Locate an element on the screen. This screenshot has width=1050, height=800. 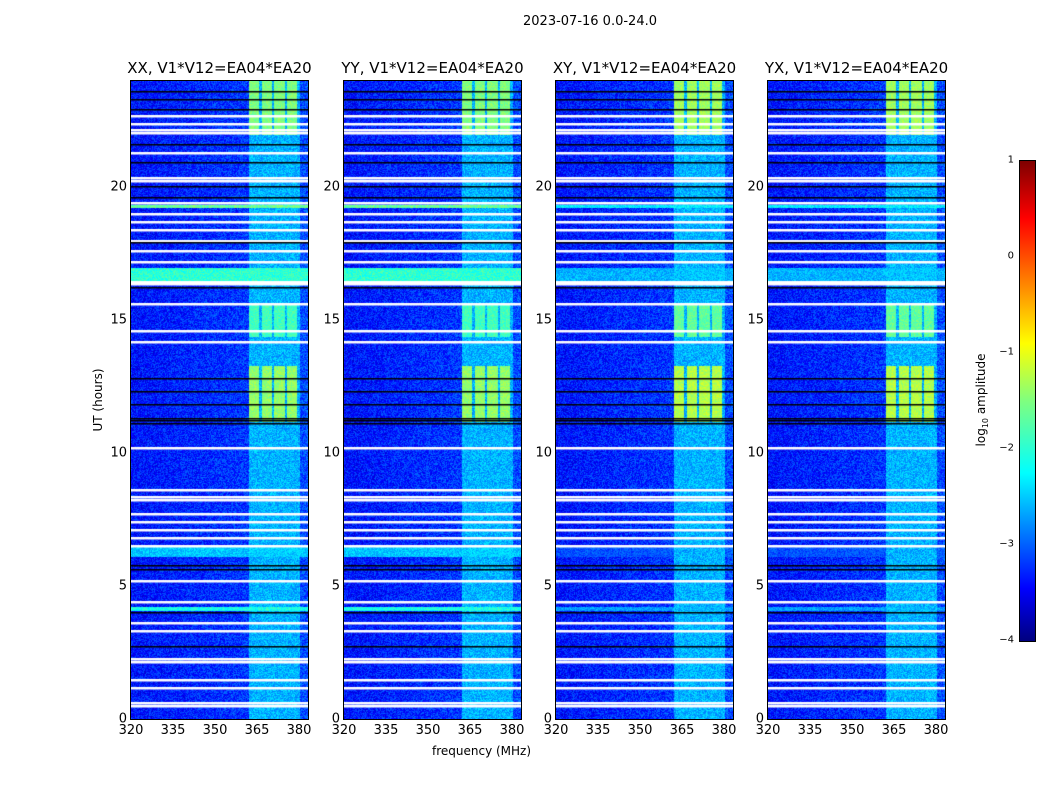
colorbar is located at coordinates (1027, 401).